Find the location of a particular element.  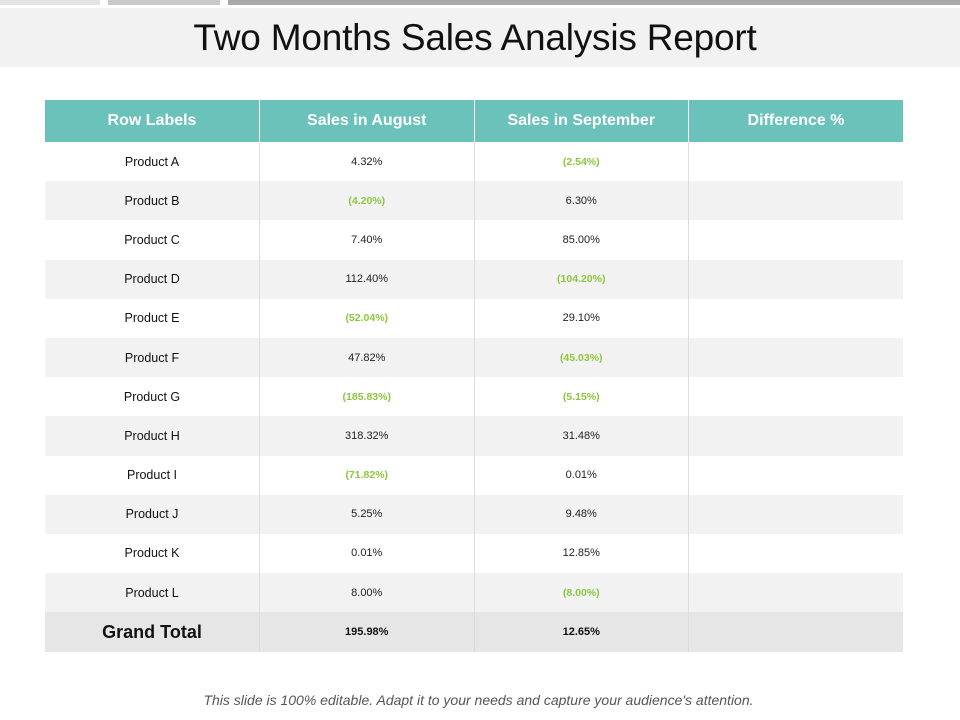

table-row: Product K 0.01% 12.85% is located at coordinates (474, 553).